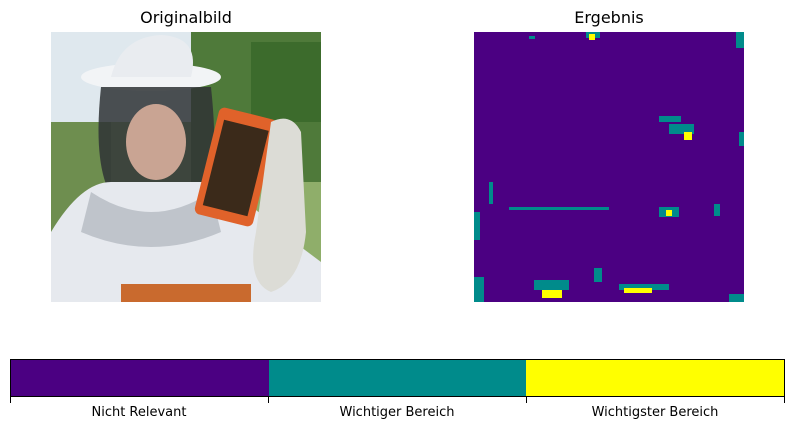 This screenshot has width=794, height=432. I want to click on colorbar-label-important: Wichtiger Bereich, so click(397, 412).